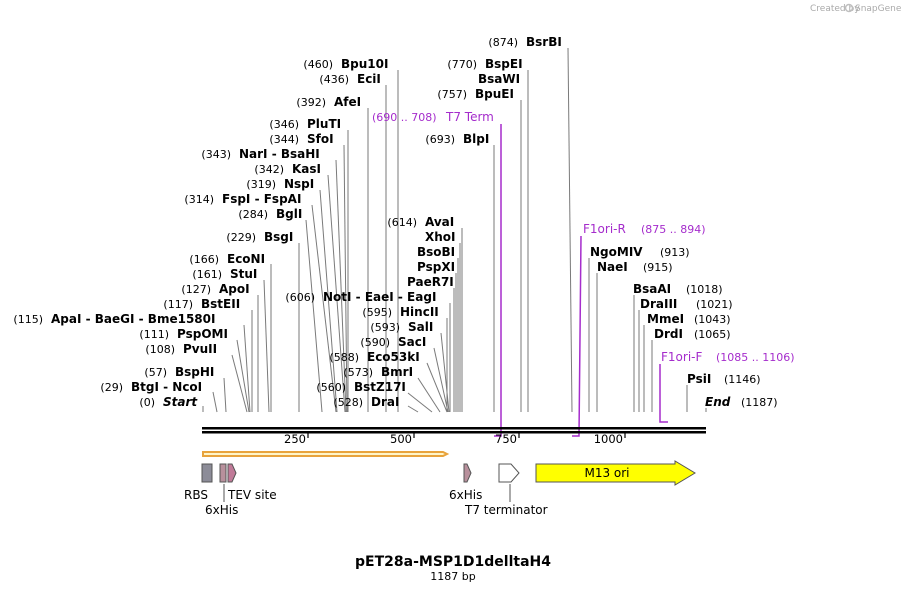 The width and height of the screenshot is (908, 592). Describe the element at coordinates (204, 259) in the screenshot. I see `site-pos: (166)` at that location.